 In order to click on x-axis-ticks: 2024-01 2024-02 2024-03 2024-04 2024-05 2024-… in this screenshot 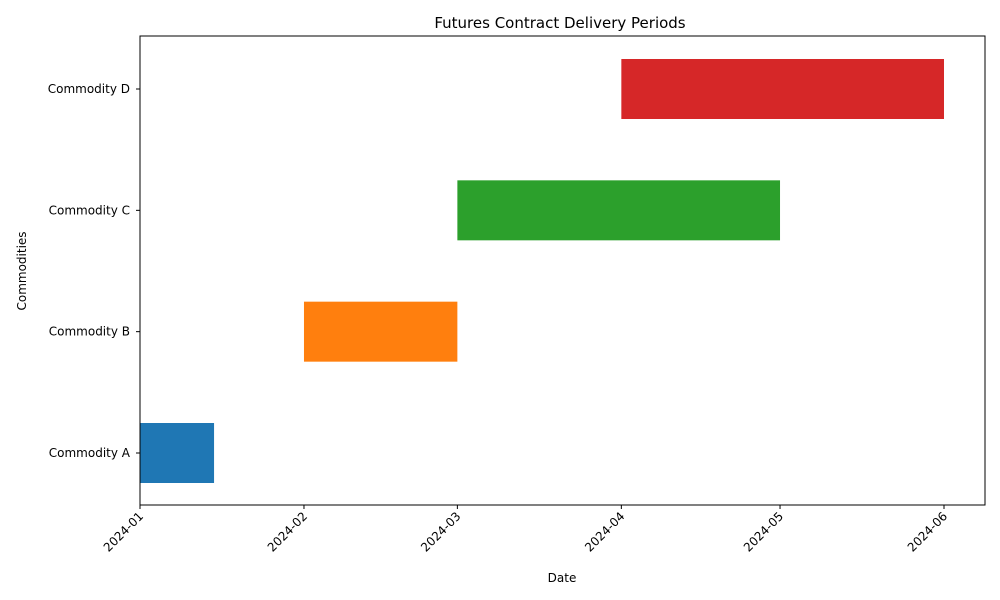, I will do `click(525, 530)`.